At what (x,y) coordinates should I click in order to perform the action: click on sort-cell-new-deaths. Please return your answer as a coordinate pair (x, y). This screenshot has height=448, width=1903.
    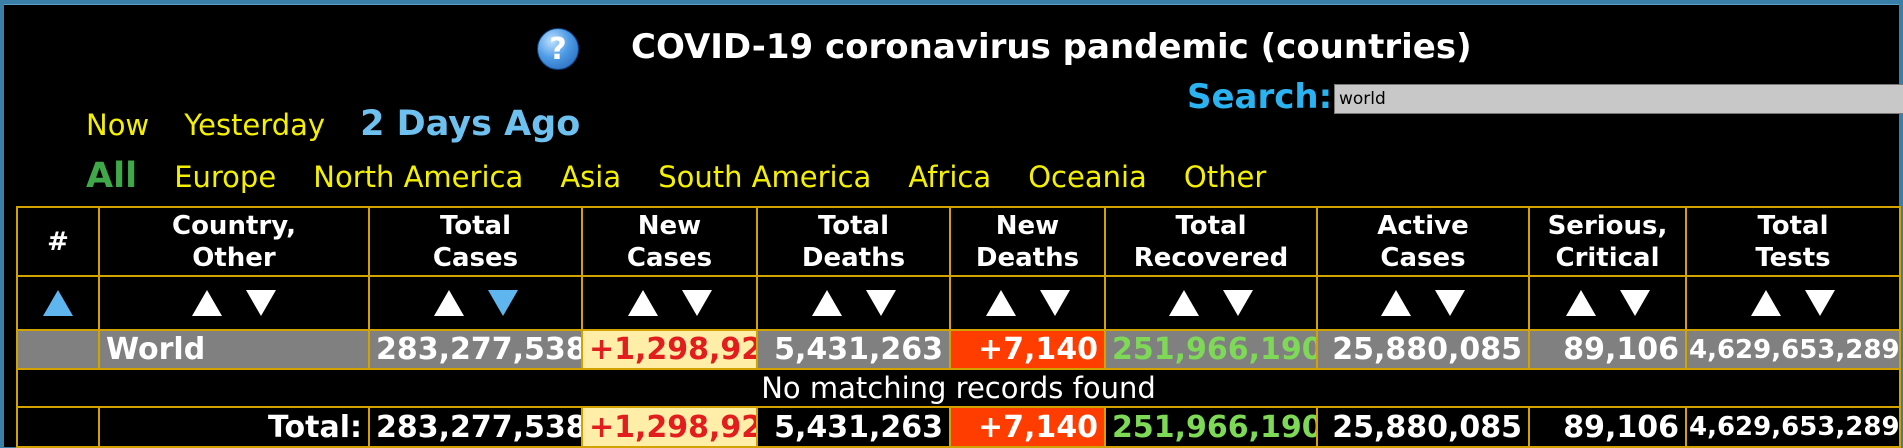
    Looking at the image, I should click on (1027, 303).